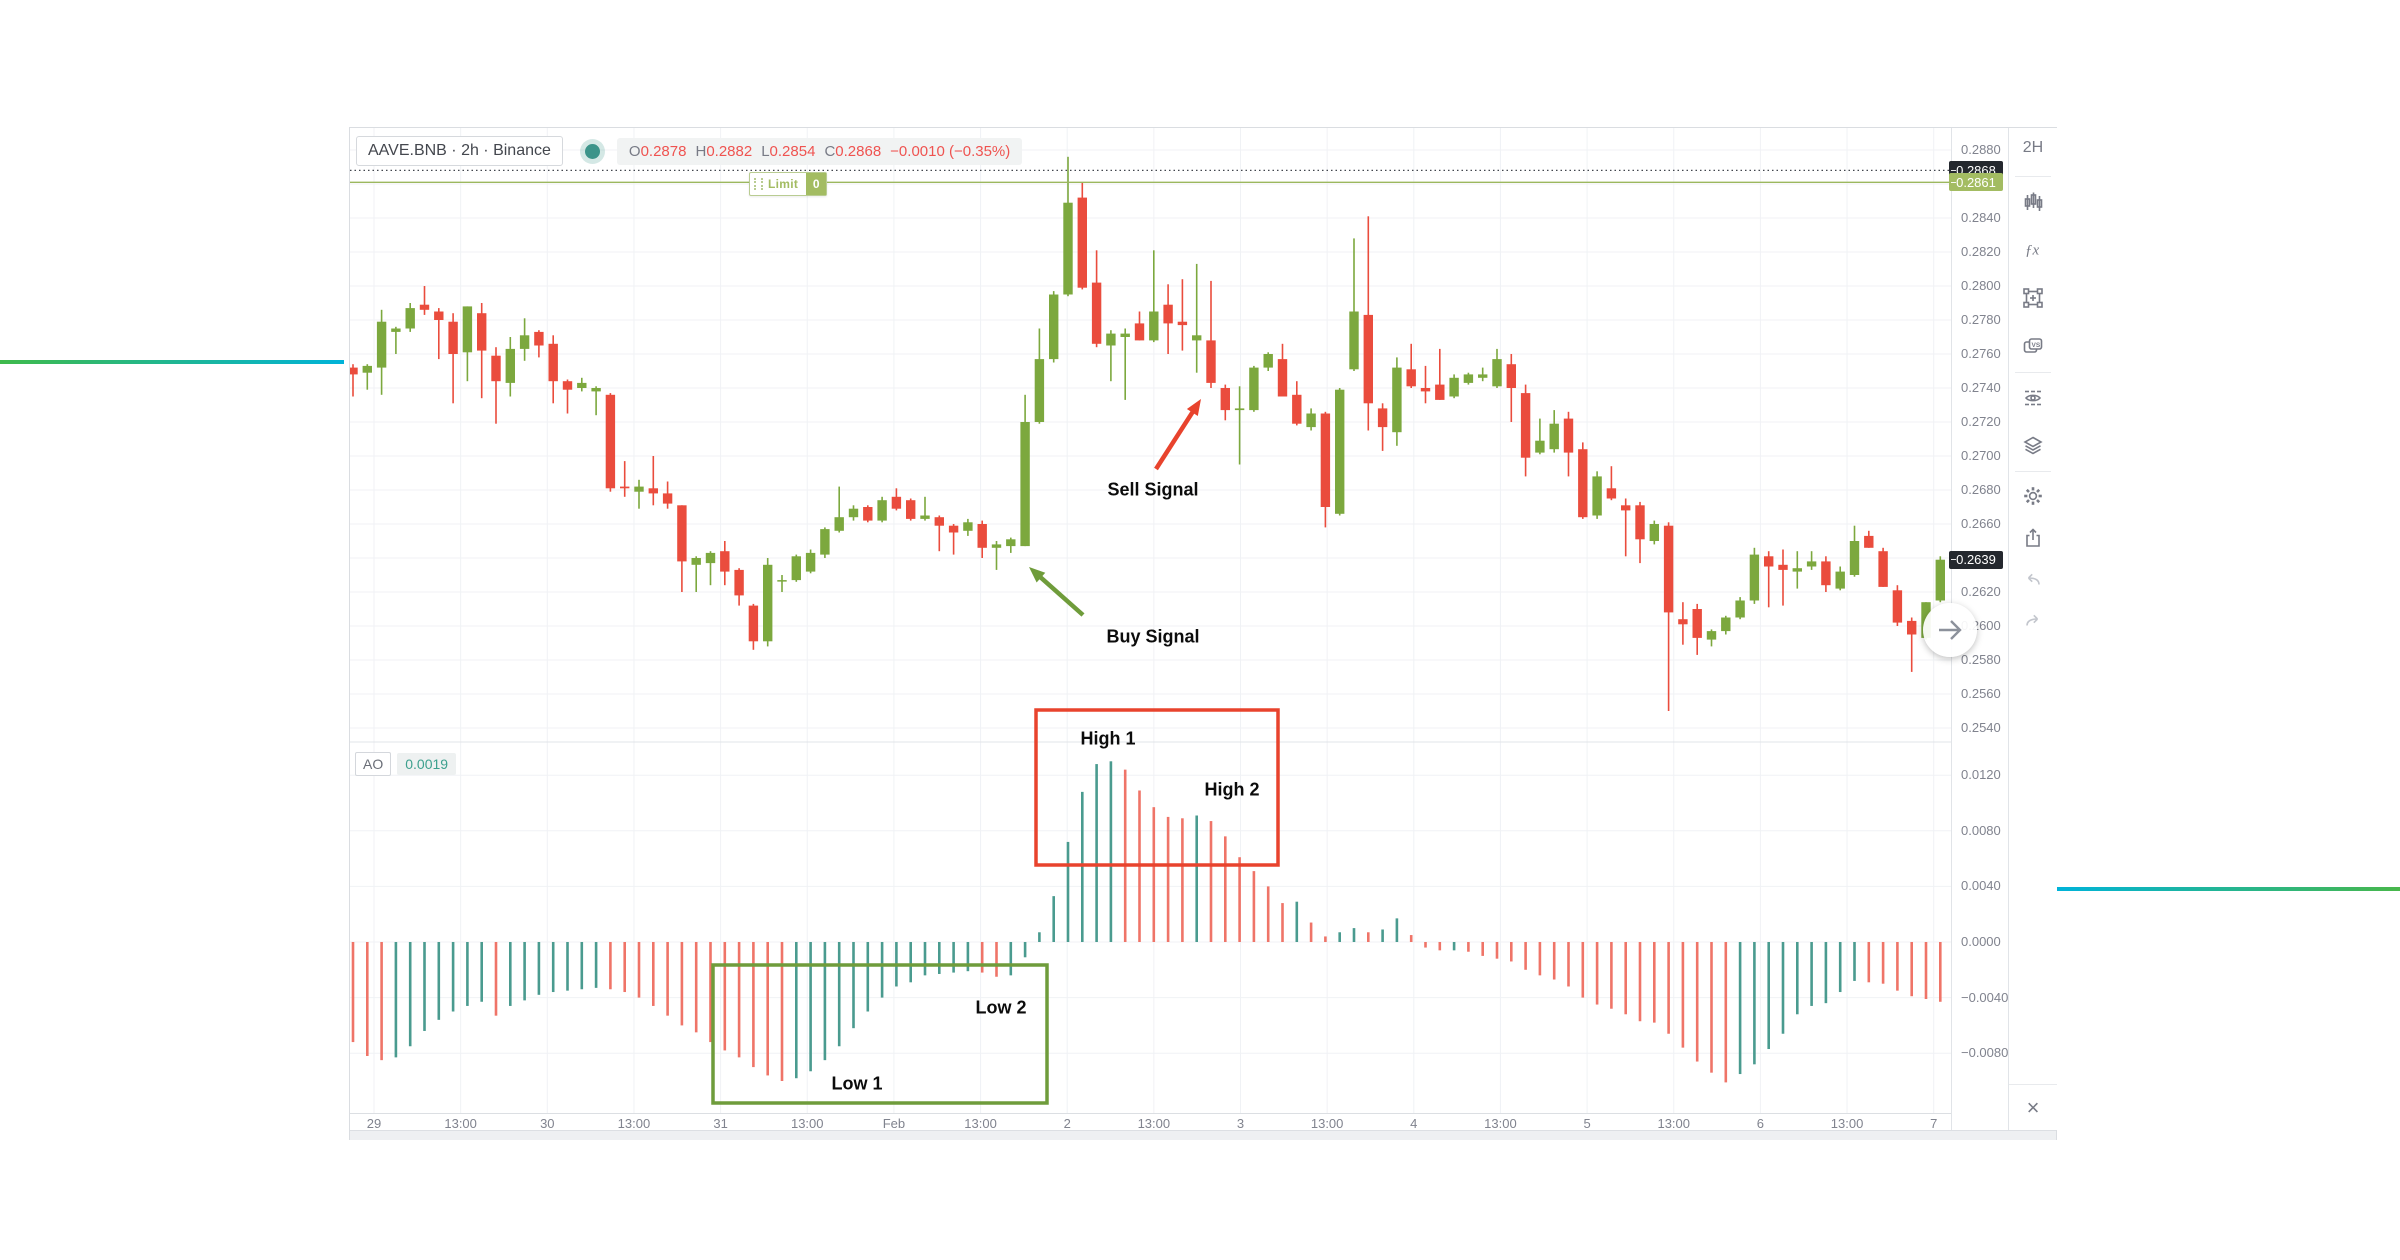 Image resolution: width=2400 pixels, height=1260 pixels. What do you see at coordinates (1981, 217) in the screenshot?
I see `price-axis-label: 0.2840` at bounding box center [1981, 217].